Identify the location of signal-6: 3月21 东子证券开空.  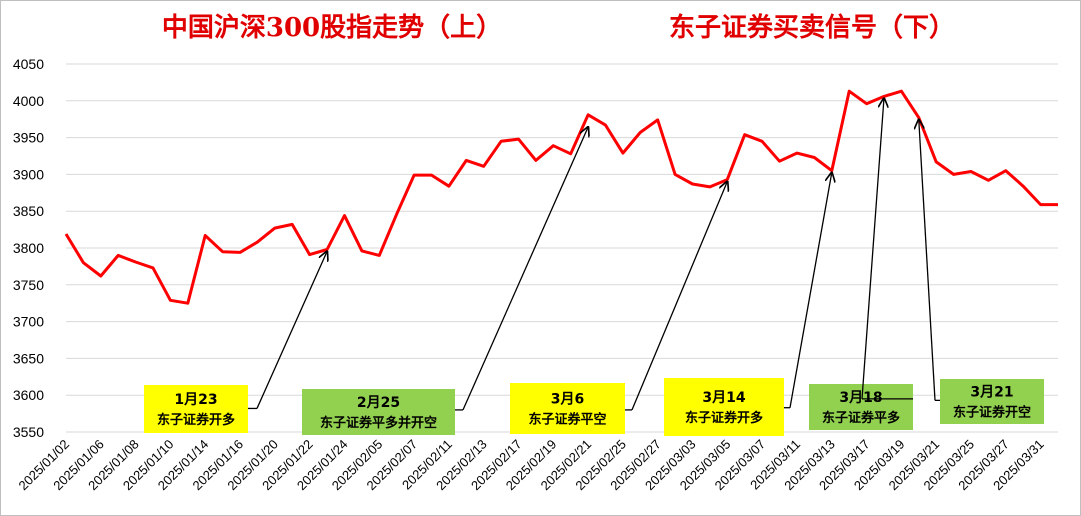
(981, 272).